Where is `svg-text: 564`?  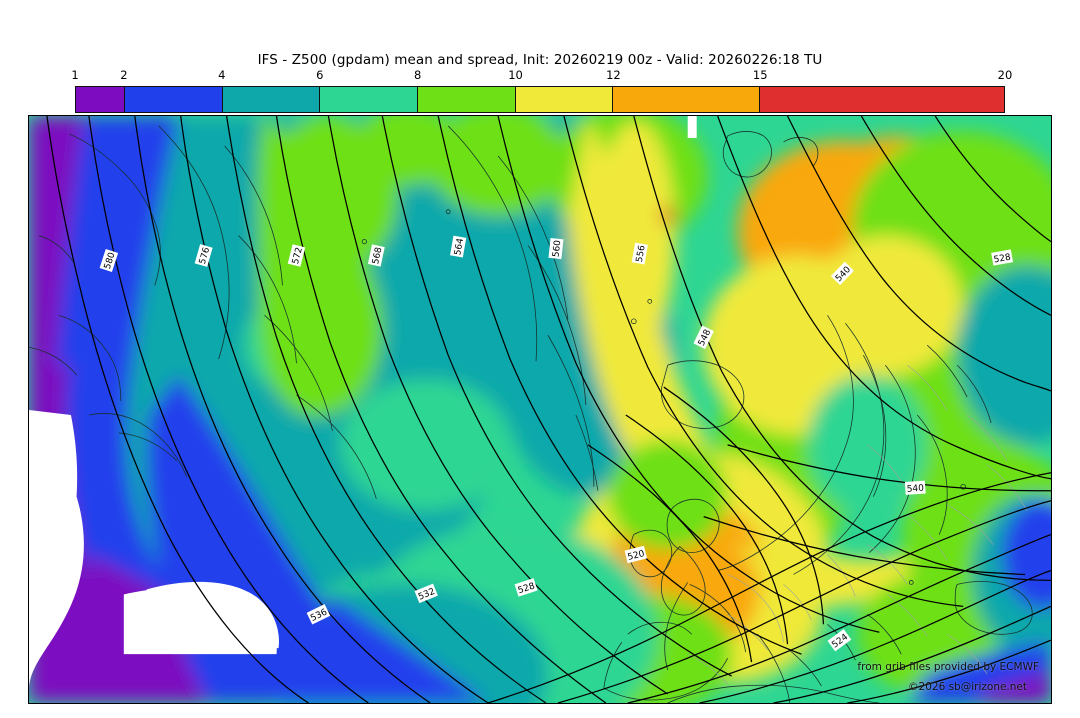
svg-text: 564 is located at coordinates (459, 246).